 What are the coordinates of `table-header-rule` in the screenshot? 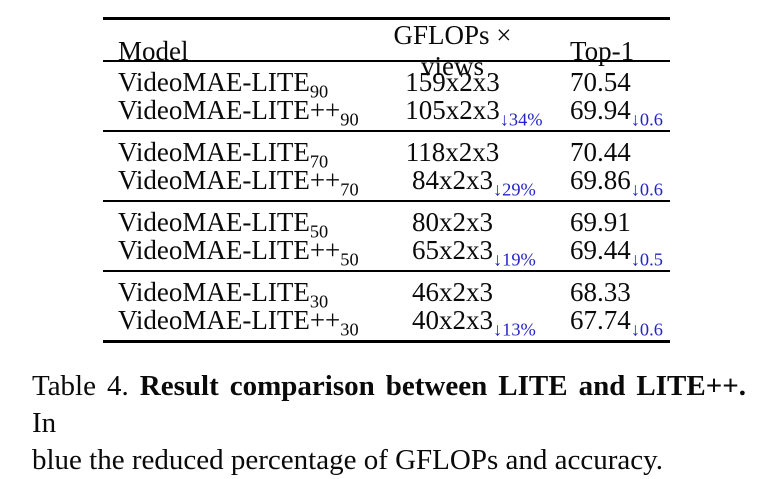 It's located at (386, 61).